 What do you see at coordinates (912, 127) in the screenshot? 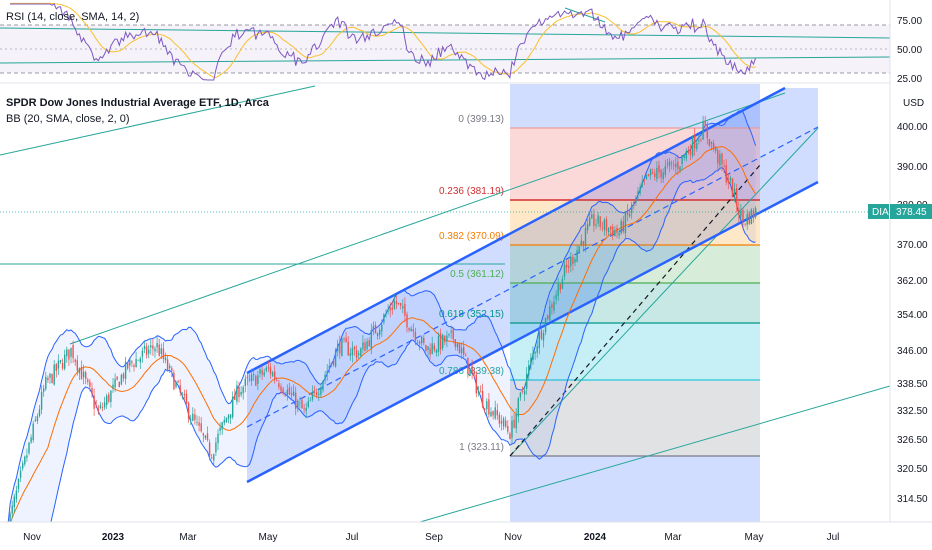
I see `price-tick: 400.00` at bounding box center [912, 127].